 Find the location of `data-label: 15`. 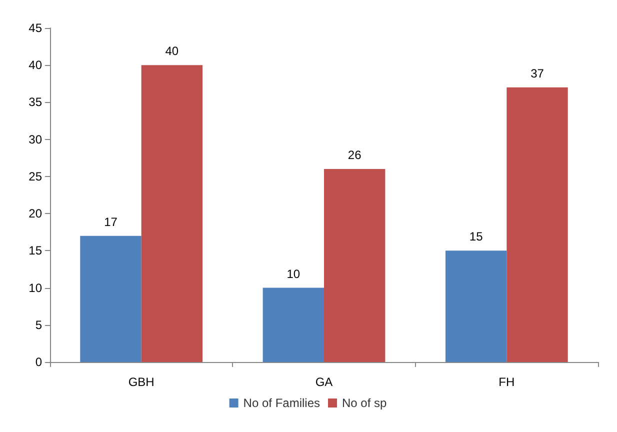

data-label: 15 is located at coordinates (476, 237).